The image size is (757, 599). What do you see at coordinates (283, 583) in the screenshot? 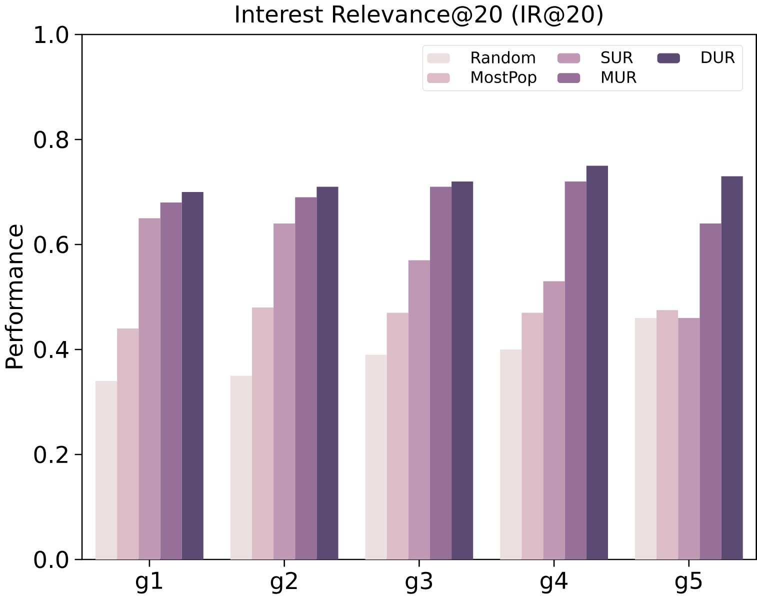
I see `x-tick-label: g2` at bounding box center [283, 583].